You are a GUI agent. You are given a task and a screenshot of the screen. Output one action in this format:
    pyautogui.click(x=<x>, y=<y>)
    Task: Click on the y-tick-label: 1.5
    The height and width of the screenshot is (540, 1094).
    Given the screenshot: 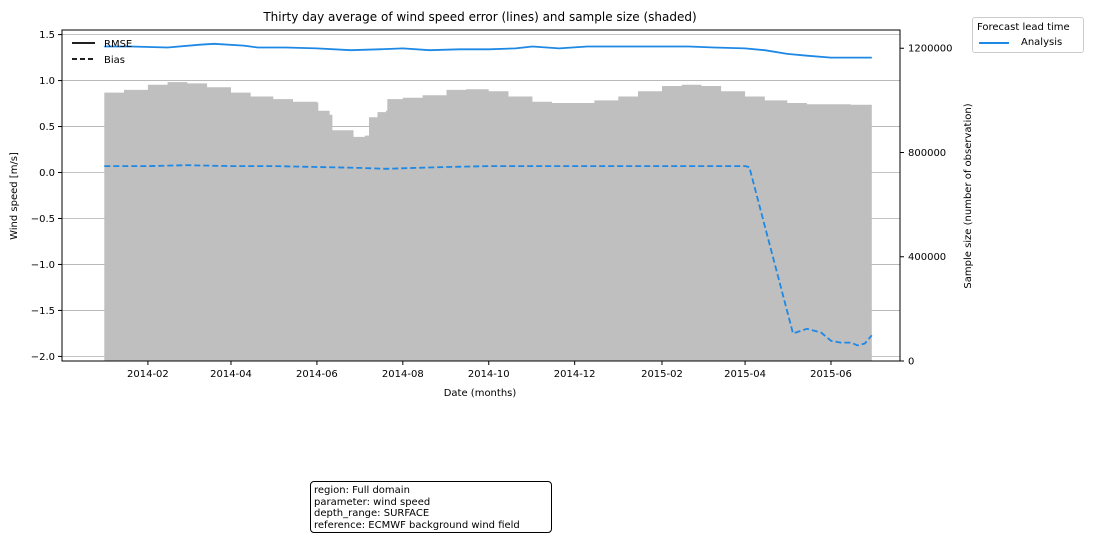 What is the action you would take?
    pyautogui.click(x=47, y=35)
    